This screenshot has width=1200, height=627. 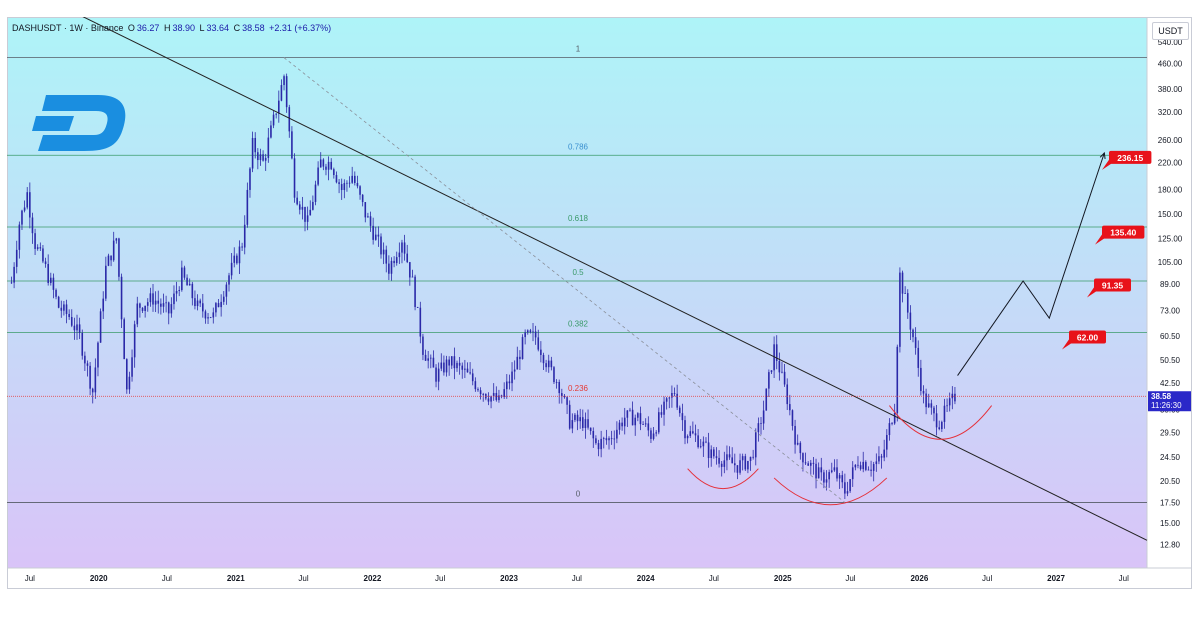 I want to click on price-tick-label: 180.00, so click(x=1170, y=189).